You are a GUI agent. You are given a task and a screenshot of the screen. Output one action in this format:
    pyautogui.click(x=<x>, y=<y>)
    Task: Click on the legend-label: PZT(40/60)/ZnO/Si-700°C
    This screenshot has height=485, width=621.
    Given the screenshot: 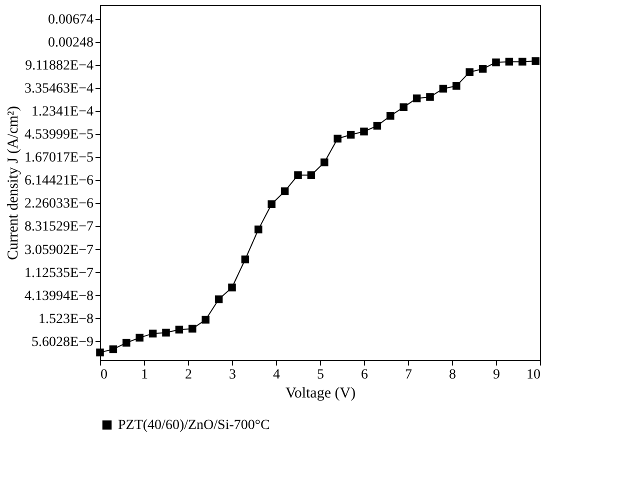 What is the action you would take?
    pyautogui.click(x=194, y=425)
    